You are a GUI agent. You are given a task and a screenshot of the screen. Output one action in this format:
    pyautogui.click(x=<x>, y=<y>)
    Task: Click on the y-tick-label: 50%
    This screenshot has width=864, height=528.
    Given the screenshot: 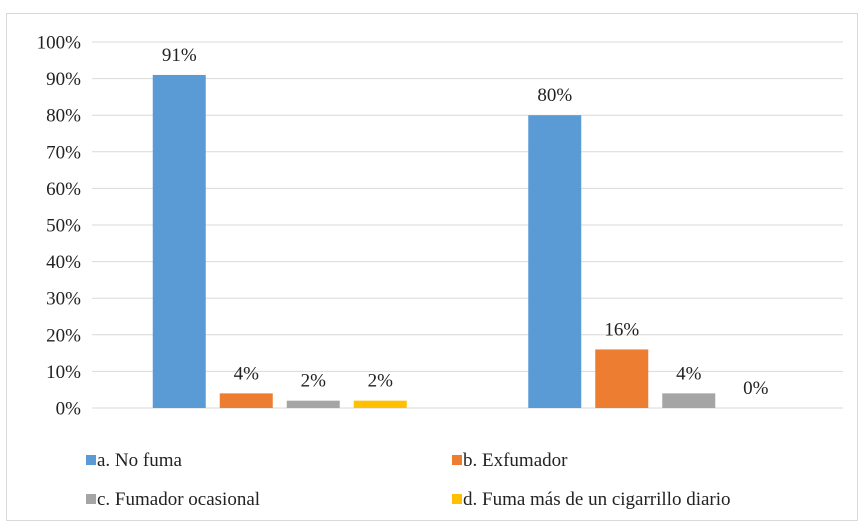 What is the action you would take?
    pyautogui.click(x=63, y=226)
    